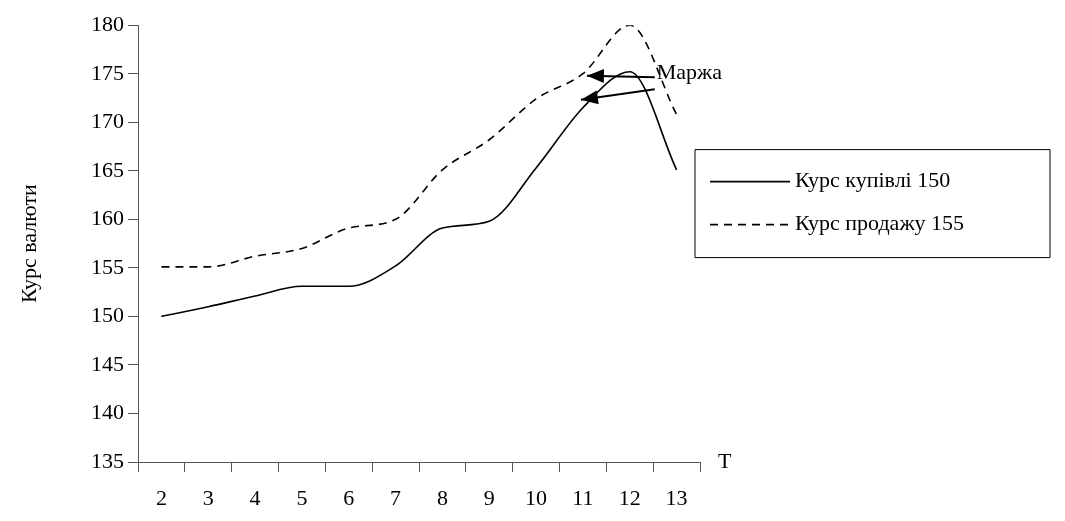 The width and height of the screenshot is (1065, 521). I want to click on x-tick-label: 2, so click(161, 497).